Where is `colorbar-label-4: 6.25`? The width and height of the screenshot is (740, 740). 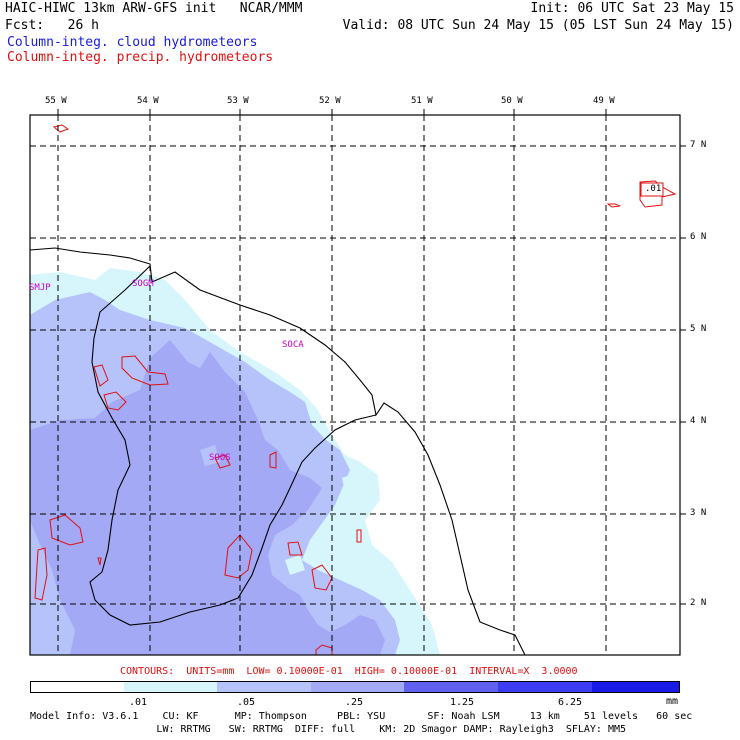 colorbar-label-4: 6.25 is located at coordinates (570, 702).